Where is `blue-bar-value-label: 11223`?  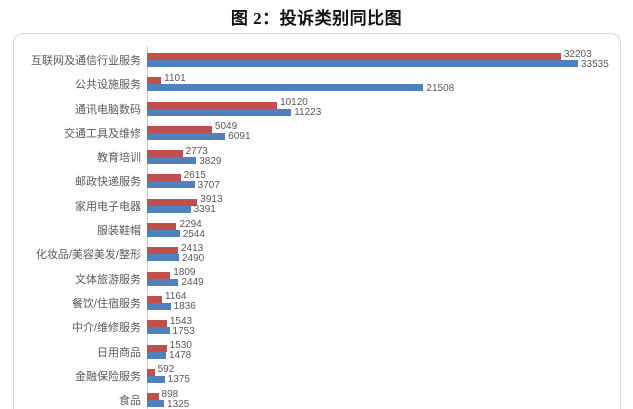 blue-bar-value-label: 11223 is located at coordinates (308, 113).